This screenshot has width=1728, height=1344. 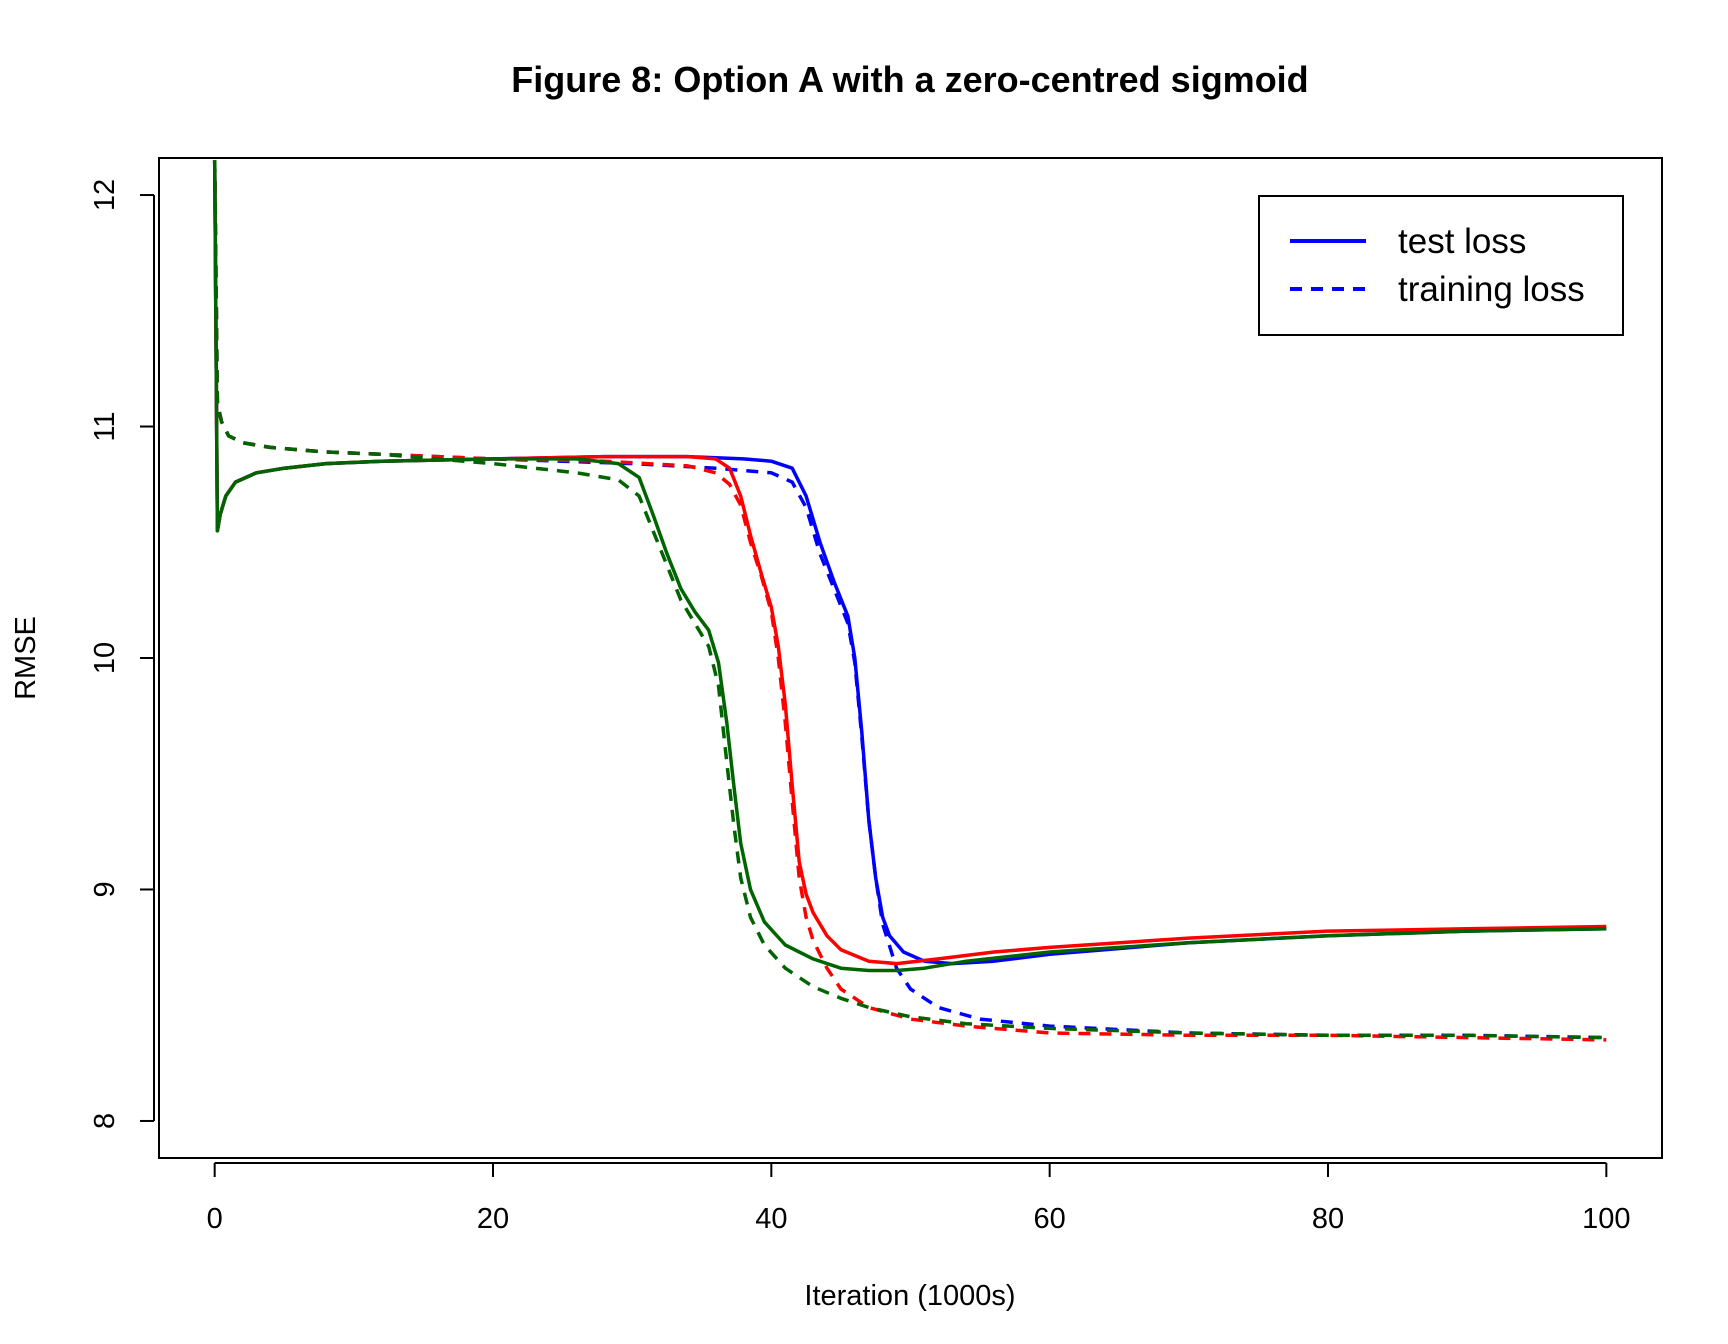 What do you see at coordinates (919, 1198) in the screenshot?
I see `x-axis: 0 20 40 60 80 100` at bounding box center [919, 1198].